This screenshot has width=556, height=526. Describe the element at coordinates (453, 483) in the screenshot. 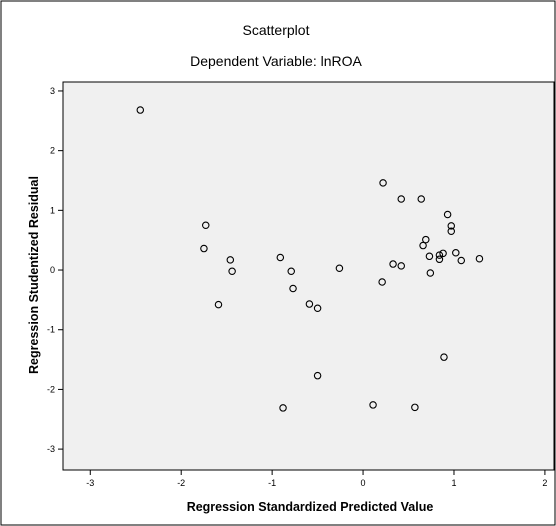

I see `x-tick-label: 1` at that location.